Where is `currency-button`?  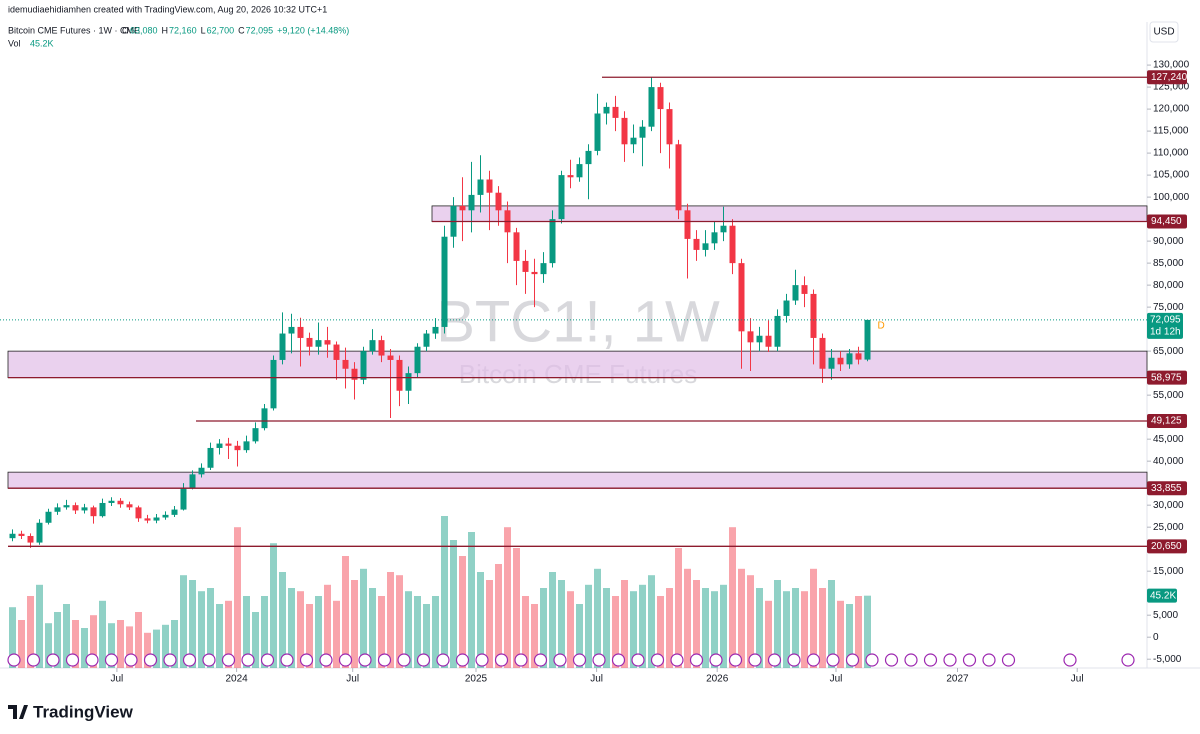
currency-button is located at coordinates (1164, 32).